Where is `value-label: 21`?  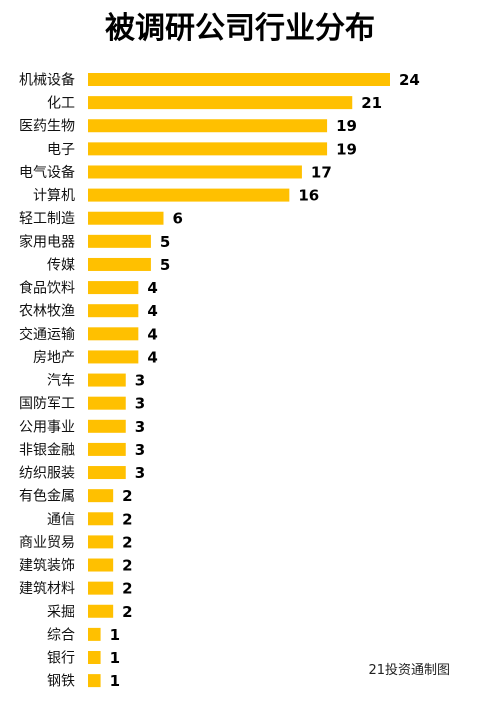
value-label: 21 is located at coordinates (371, 103).